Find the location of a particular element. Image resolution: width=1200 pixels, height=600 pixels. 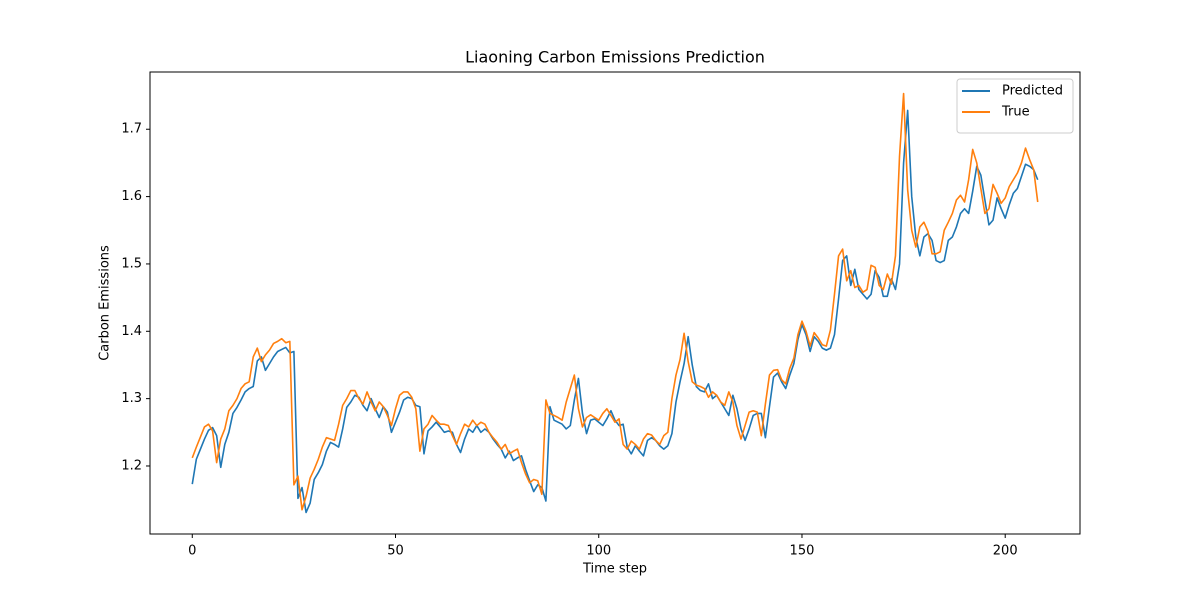

legend: Predicted True is located at coordinates (1015, 106).